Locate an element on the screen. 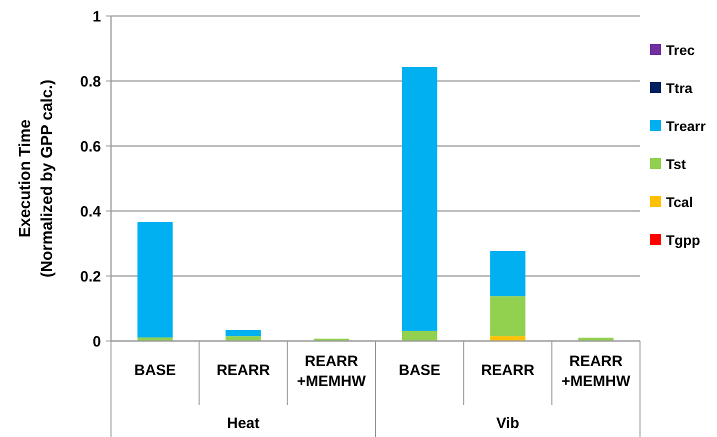 This screenshot has height=437, width=717. y-tick-label: 1 is located at coordinates (96, 17).